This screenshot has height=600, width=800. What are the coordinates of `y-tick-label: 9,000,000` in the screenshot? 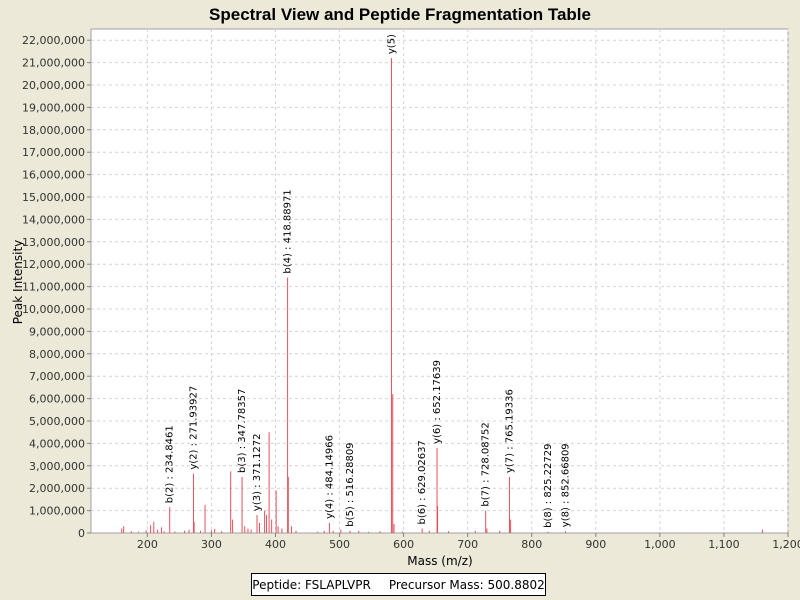 It's located at (57, 331).